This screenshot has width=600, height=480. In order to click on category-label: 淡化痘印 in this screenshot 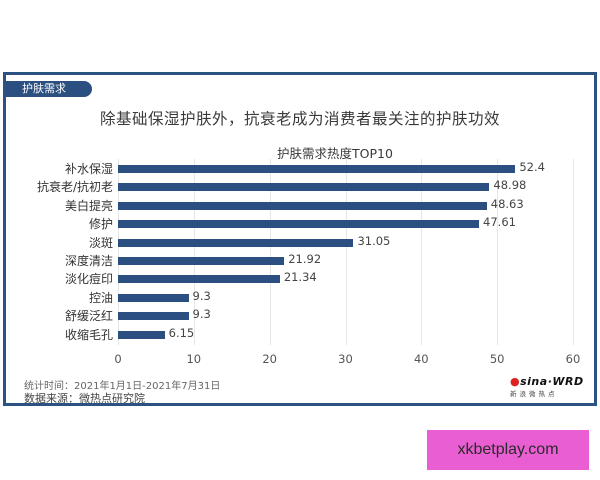, I will do `click(88, 279)`.